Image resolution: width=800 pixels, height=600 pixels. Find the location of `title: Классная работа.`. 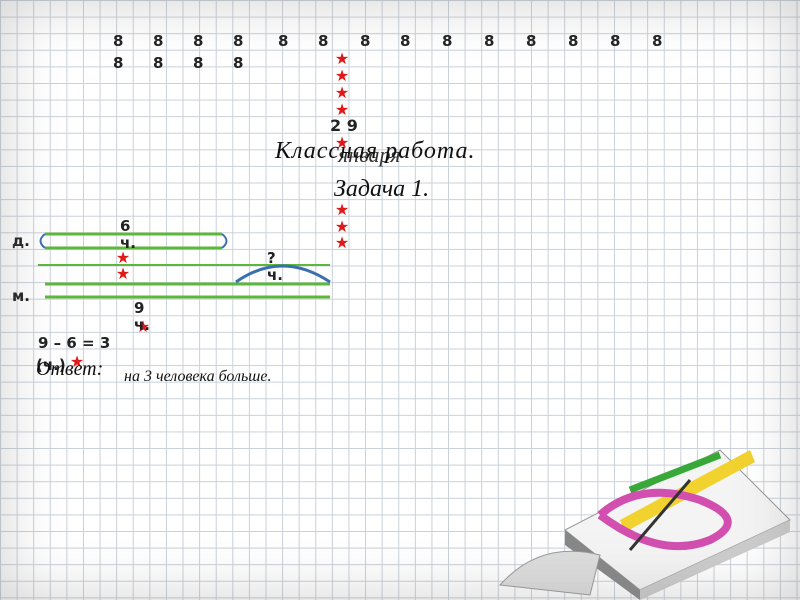

title: Классная работа. is located at coordinates (375, 151).